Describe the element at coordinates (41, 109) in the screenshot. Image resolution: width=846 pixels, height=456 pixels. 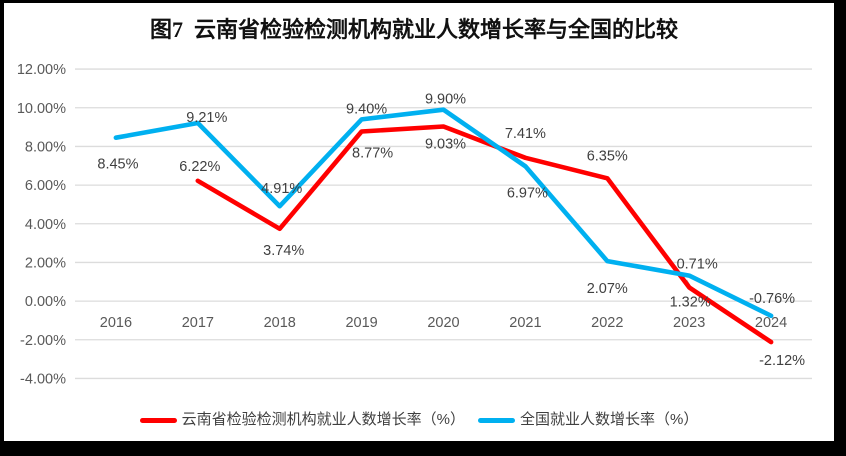
I see `y-axis-label: 10.00%` at that location.